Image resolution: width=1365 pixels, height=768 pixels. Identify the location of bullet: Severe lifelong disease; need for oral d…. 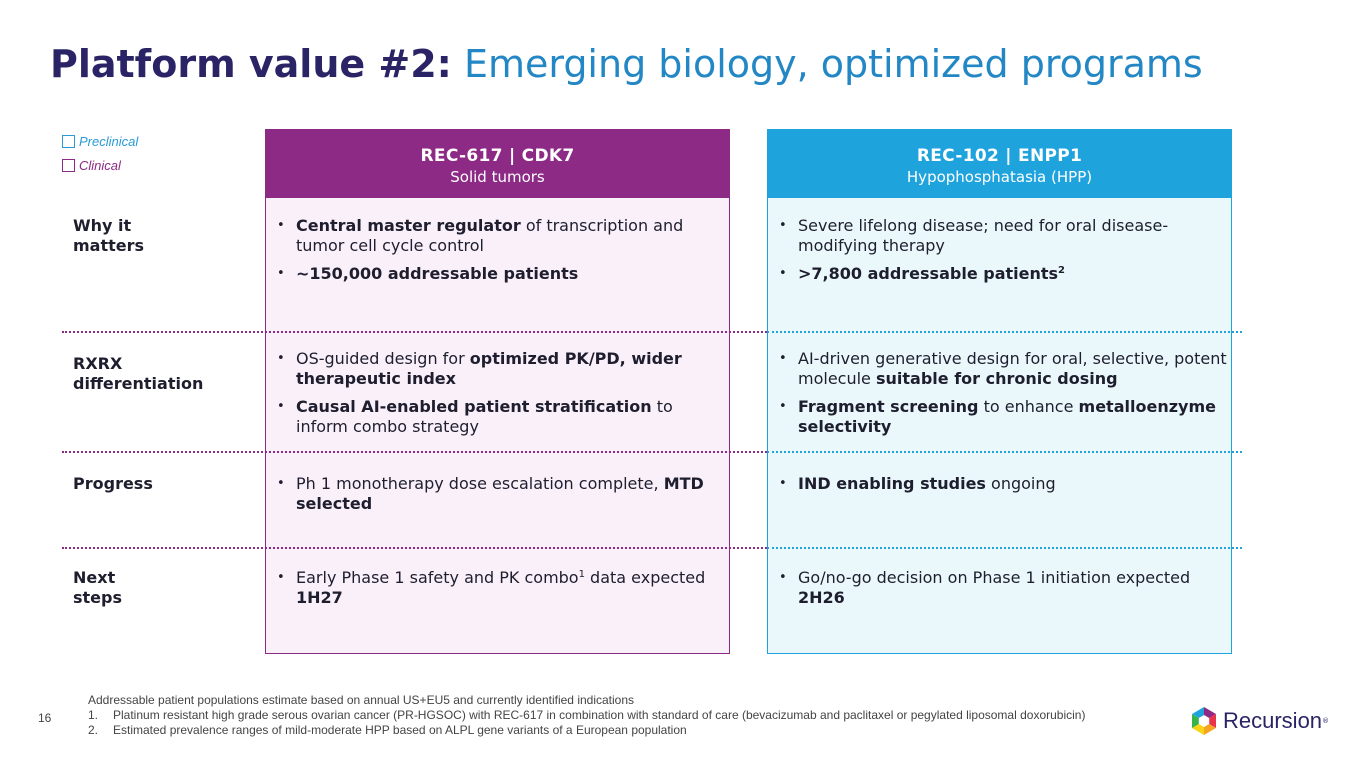
(1002, 236).